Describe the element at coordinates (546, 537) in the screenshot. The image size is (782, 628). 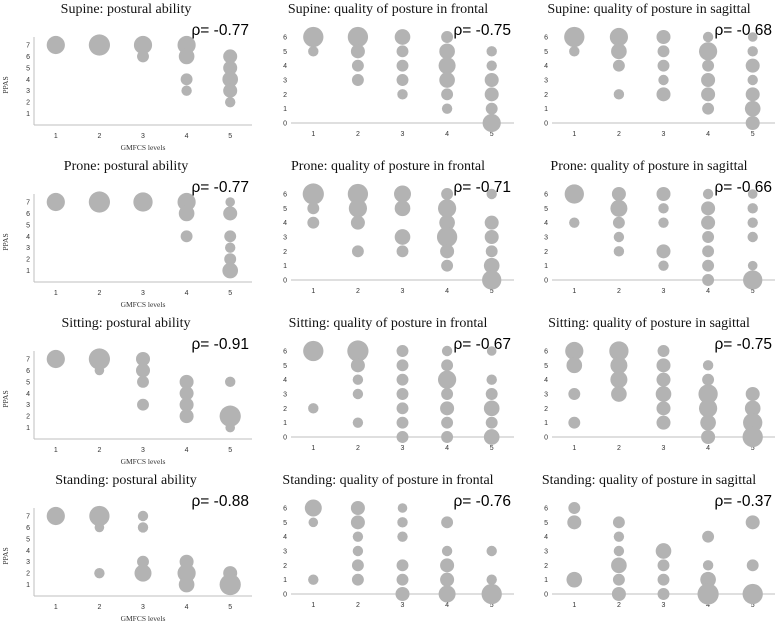
I see `y-tick-label: 4` at that location.